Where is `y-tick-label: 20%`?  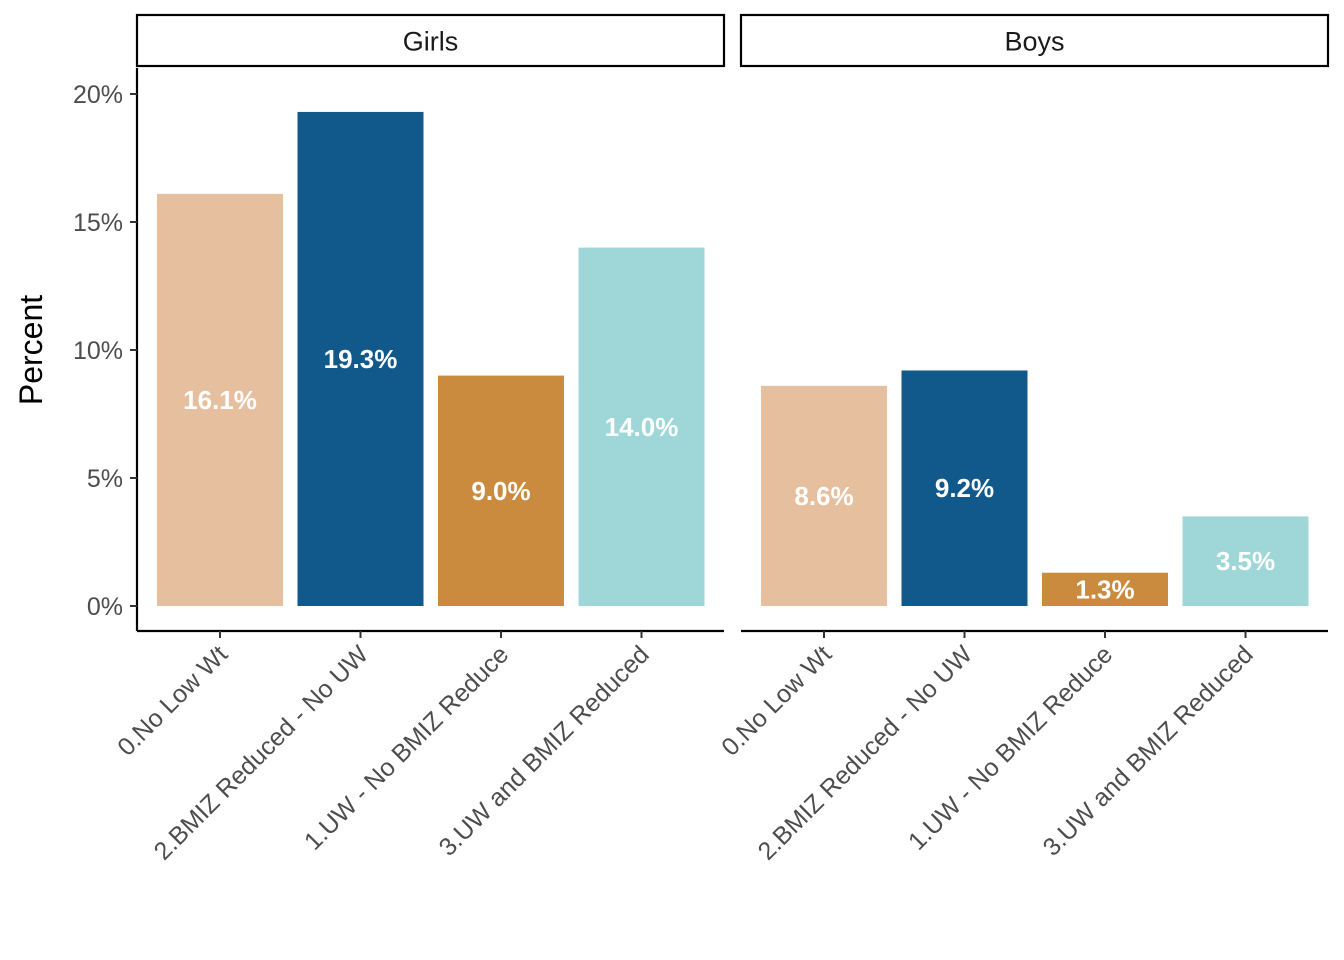
y-tick-label: 20% is located at coordinates (98, 95).